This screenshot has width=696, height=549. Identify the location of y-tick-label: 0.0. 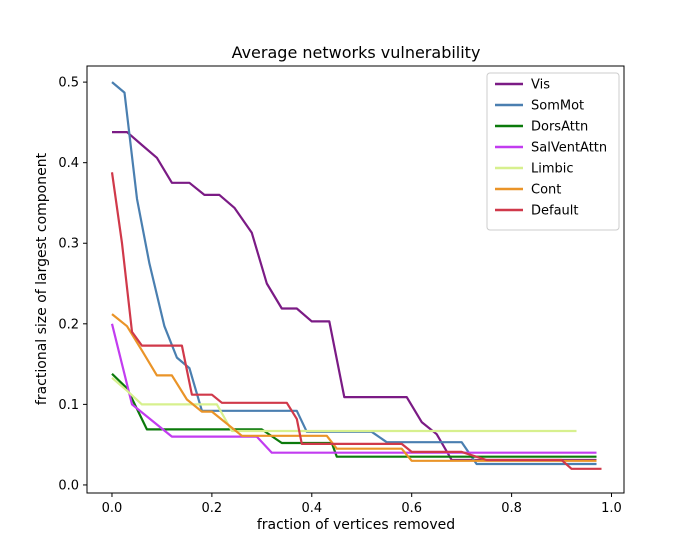
(68, 485).